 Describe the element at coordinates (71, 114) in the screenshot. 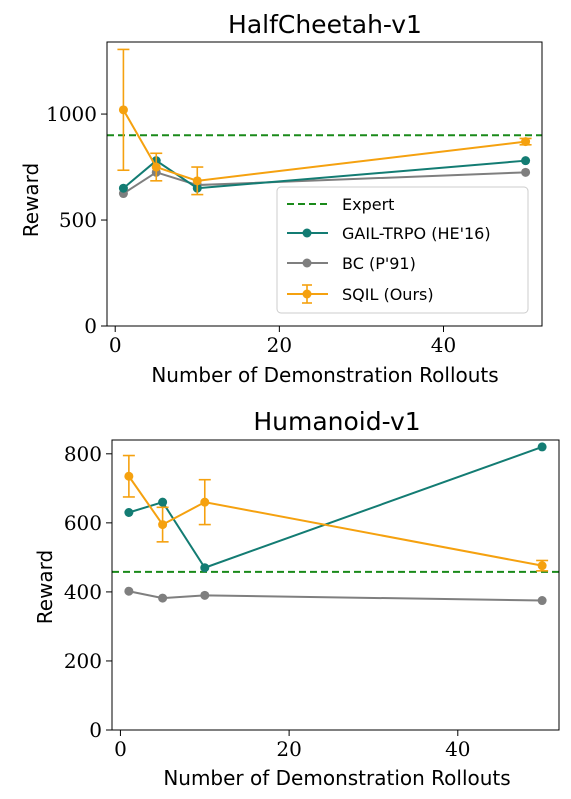

I see `y-tick-label: 1000` at that location.